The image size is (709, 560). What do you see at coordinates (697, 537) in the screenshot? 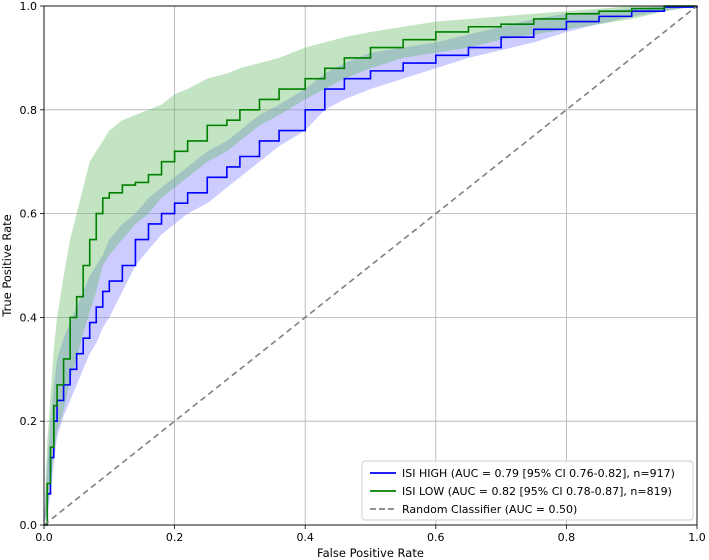
I see `x-tick-label: 1.0` at bounding box center [697, 537].